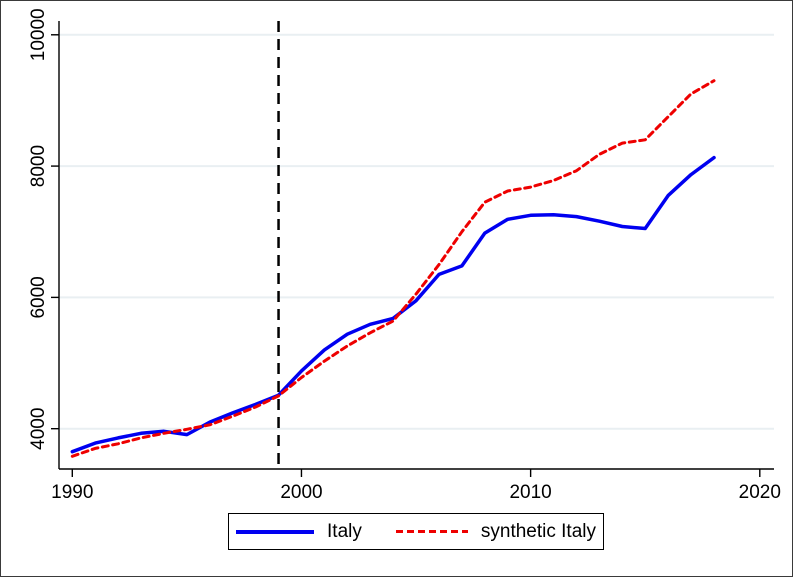  I want to click on x-tick-label: 1990, so click(72, 492).